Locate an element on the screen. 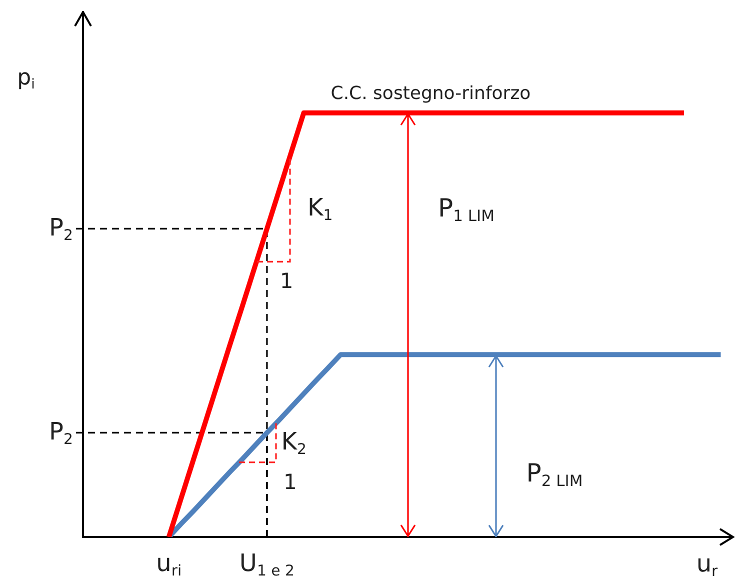 This screenshot has width=735, height=581. x-tick-label: u$_{ri}$ is located at coordinates (169, 564).